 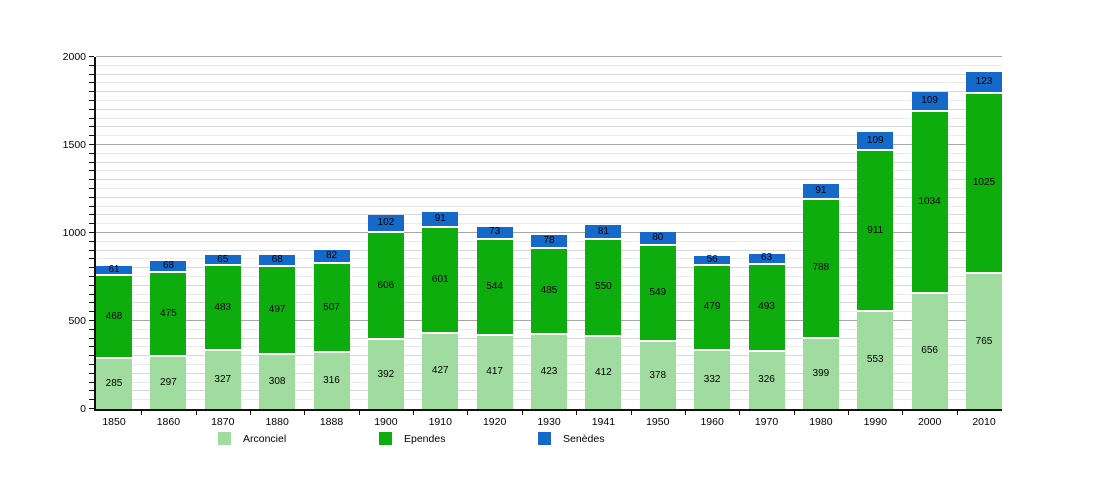 I want to click on segment-value-label: 399, so click(x=821, y=373).